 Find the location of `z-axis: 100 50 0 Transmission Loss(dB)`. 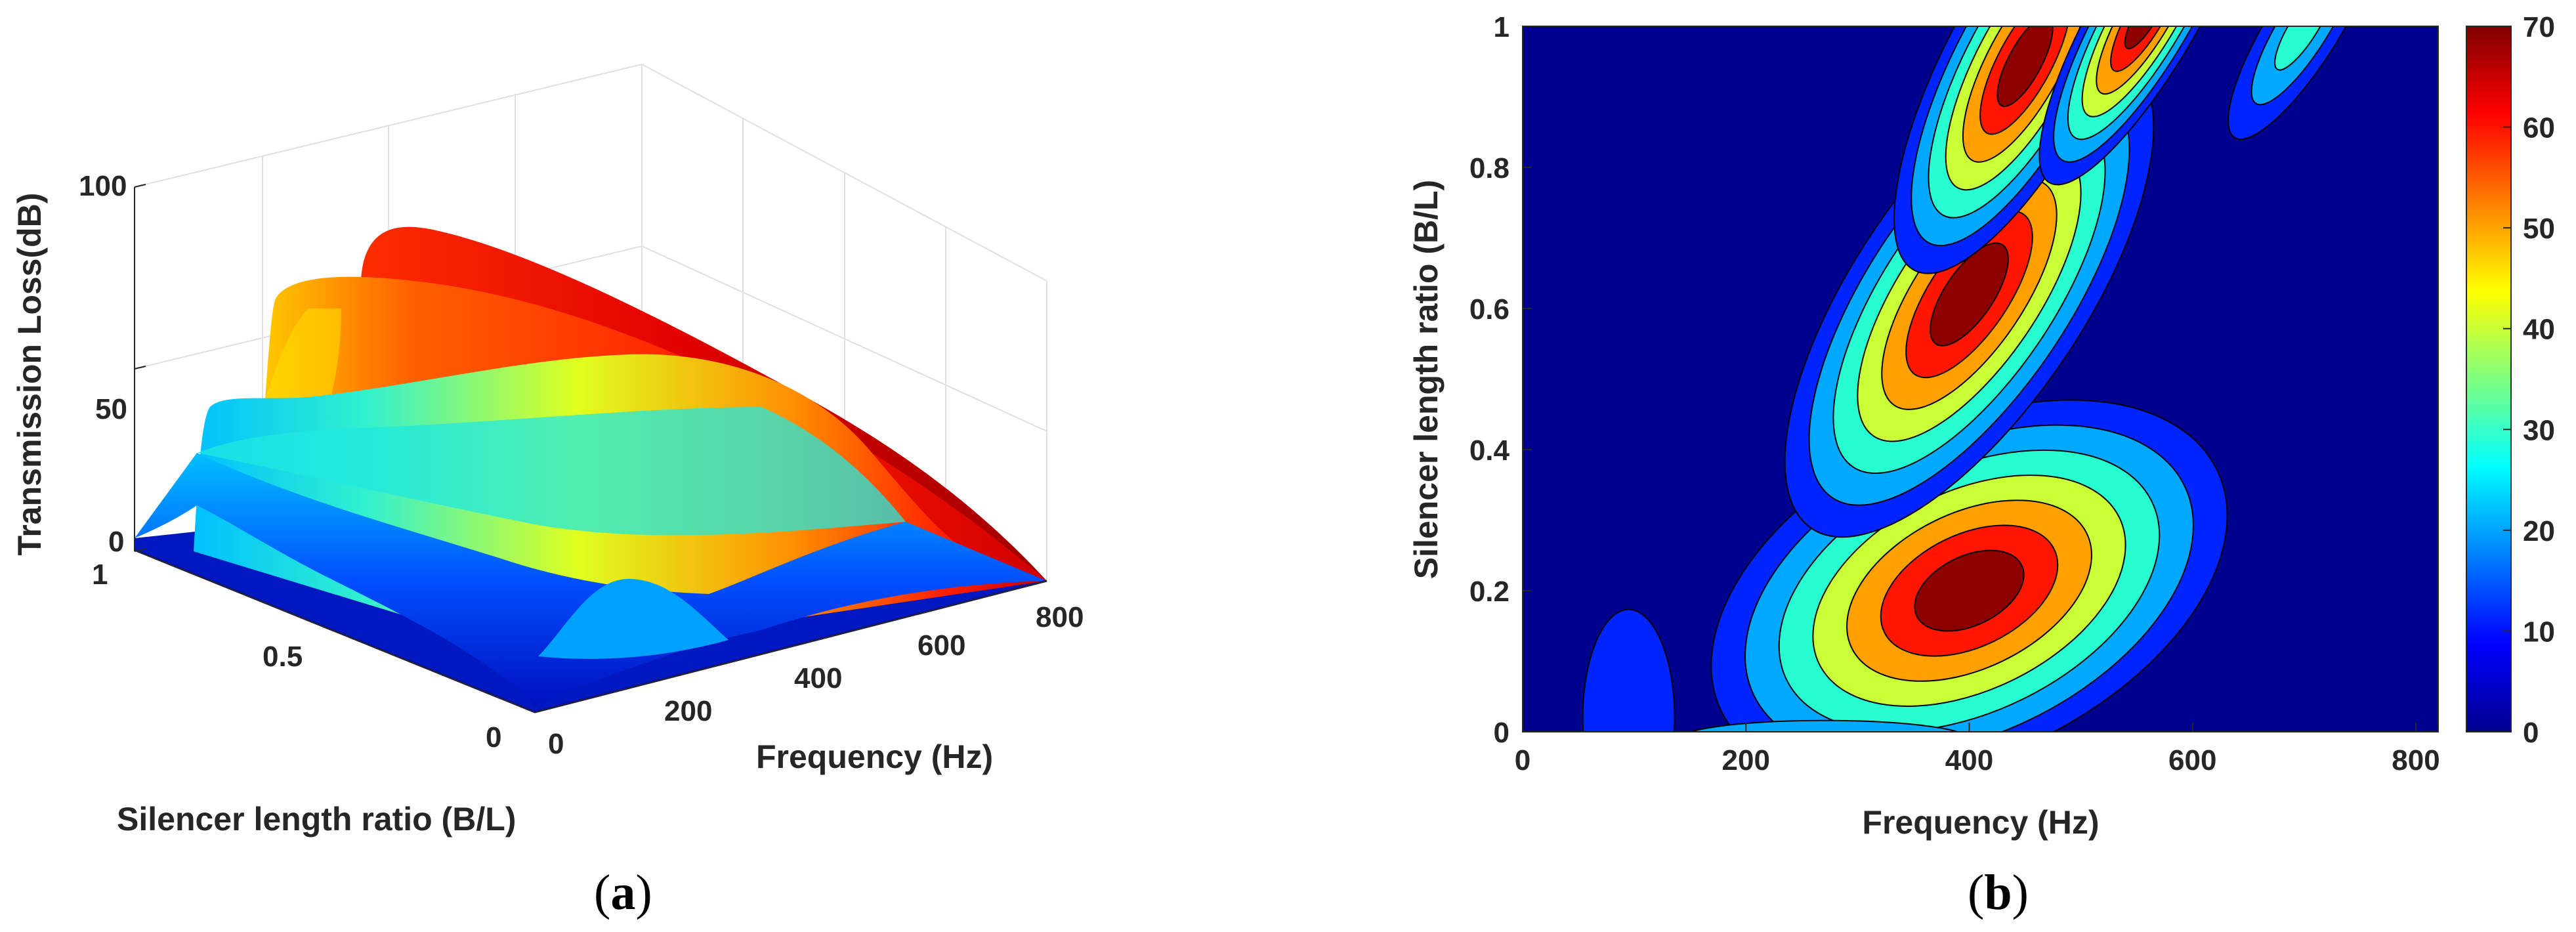

z-axis: 100 50 0 Transmission Loss(dB) is located at coordinates (78, 364).